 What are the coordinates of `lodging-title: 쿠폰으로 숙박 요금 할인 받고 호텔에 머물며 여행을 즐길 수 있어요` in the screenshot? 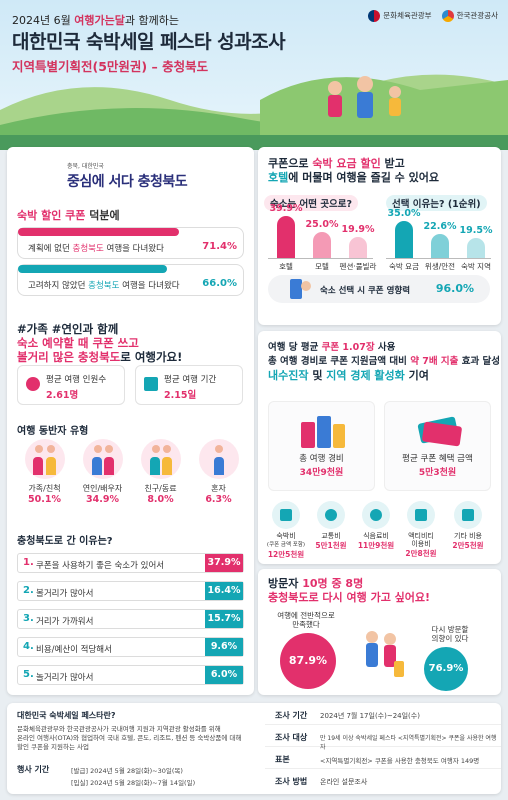 It's located at (353, 170).